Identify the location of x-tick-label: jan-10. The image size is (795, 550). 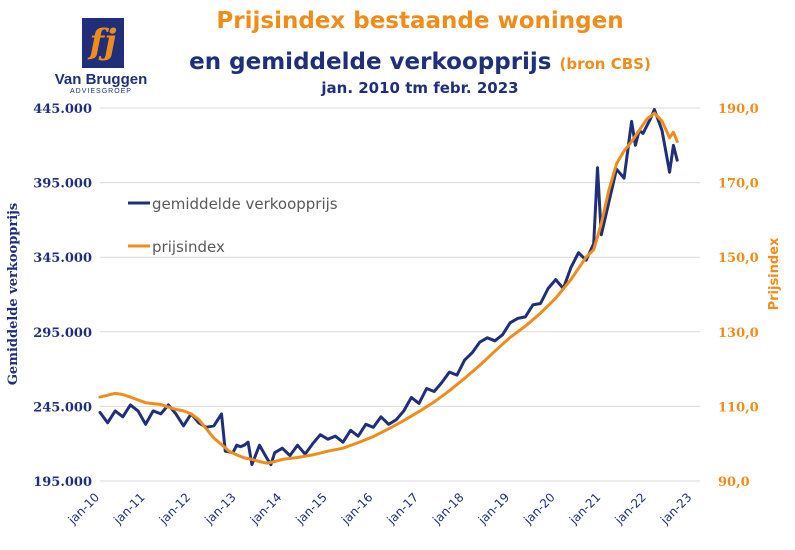
(83, 508).